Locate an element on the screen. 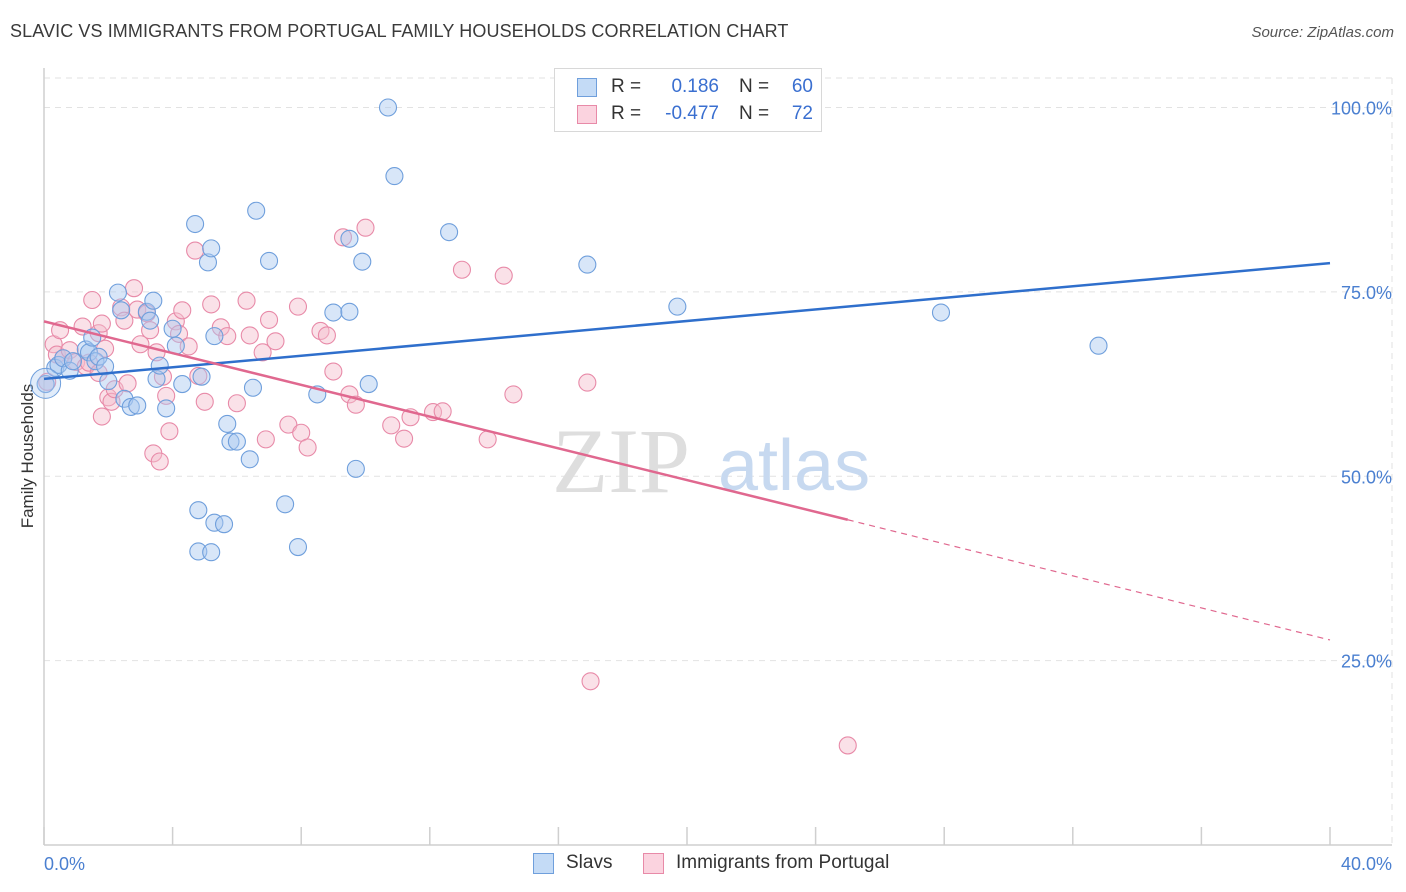 This screenshot has width=1406, height=892. watermark-atlas: atlas is located at coordinates (794, 466).